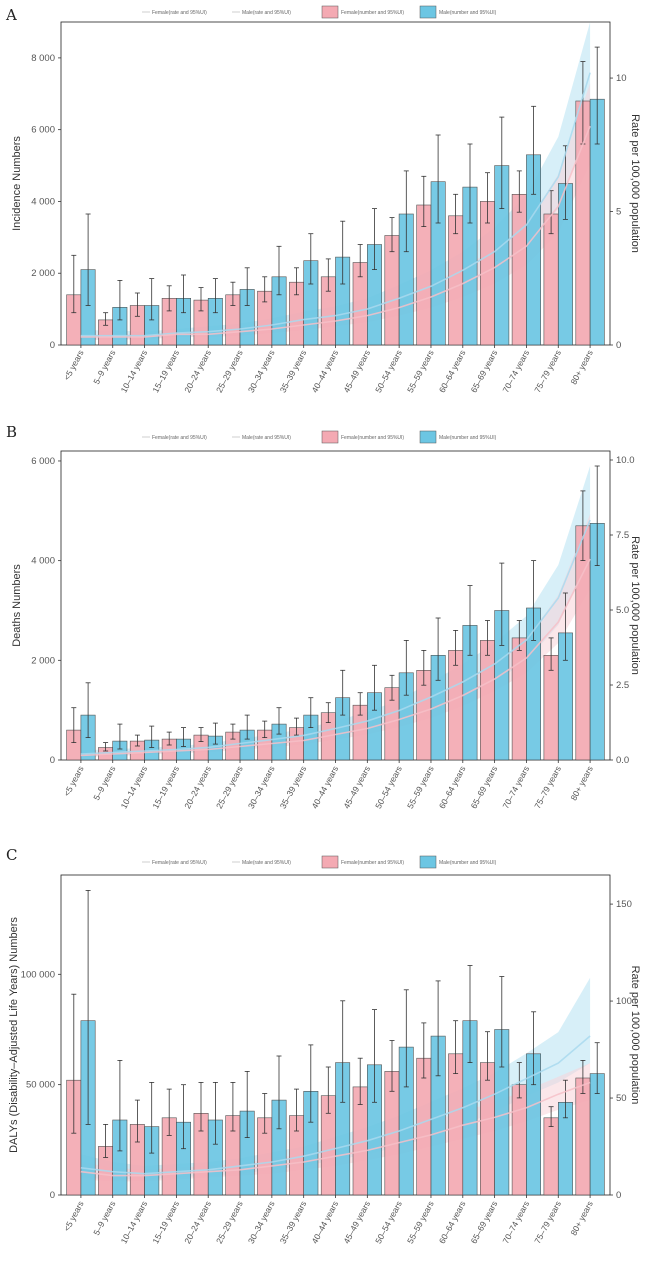 This screenshot has height=1265, width=649. I want to click on y-axis-title: Incidence Numbers, so click(17, 183).